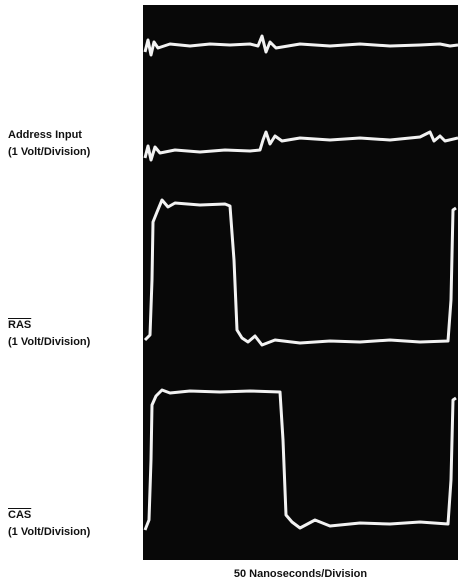  Describe the element at coordinates (49, 524) in the screenshot. I see `signal-label: CAS (1 Volt/Division)` at that location.